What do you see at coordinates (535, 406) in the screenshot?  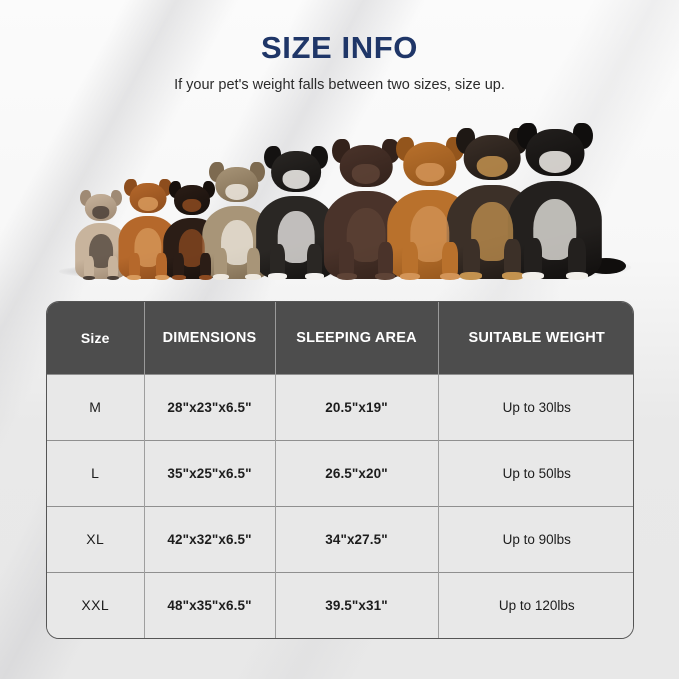 I see `cell-suitable-weight: Up to 30lbs` at bounding box center [535, 406].